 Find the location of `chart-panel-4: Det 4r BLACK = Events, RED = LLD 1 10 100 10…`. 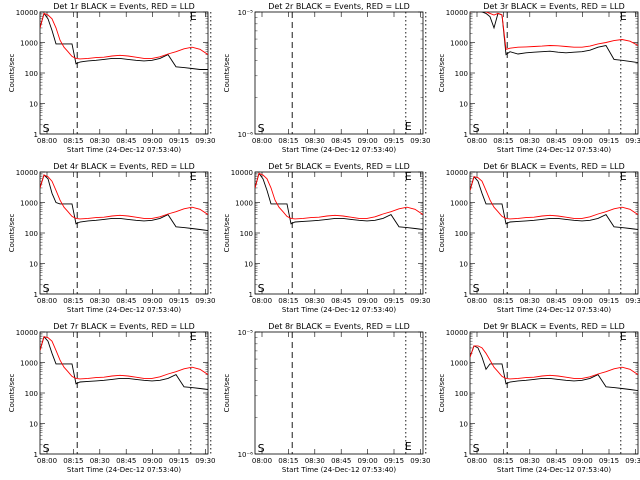

chart-panel-4: Det 4r BLACK = Events, RED = LLD 1 10 100 10… is located at coordinates (111, 238).